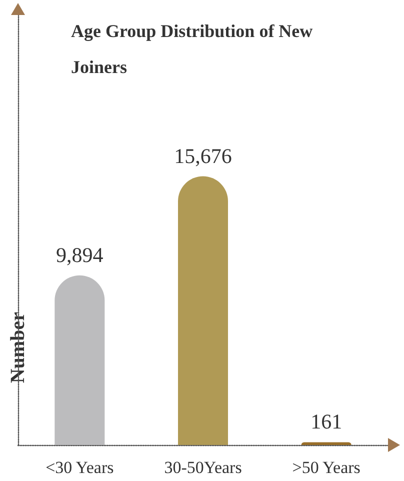 The width and height of the screenshot is (404, 481). What do you see at coordinates (203, 156) in the screenshot?
I see `data-label: 15,676` at bounding box center [203, 156].